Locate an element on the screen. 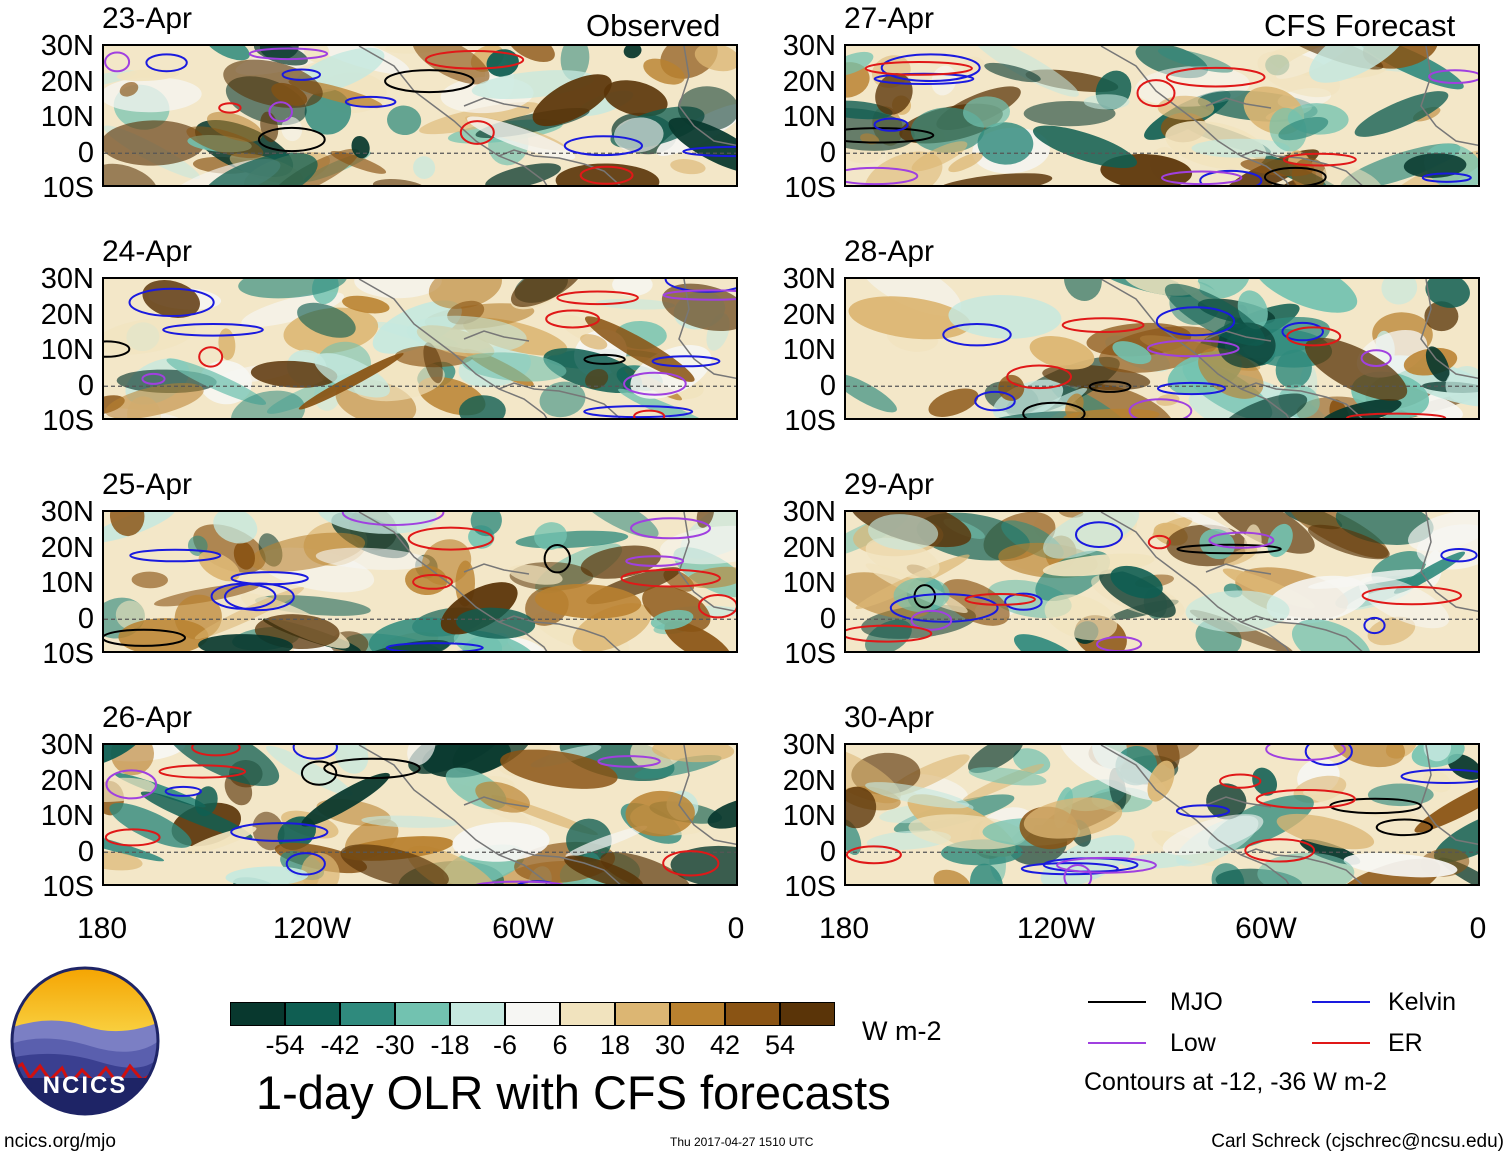 The height and width of the screenshot is (1158, 1510). x-tick-label: 0 is located at coordinates (1478, 928).